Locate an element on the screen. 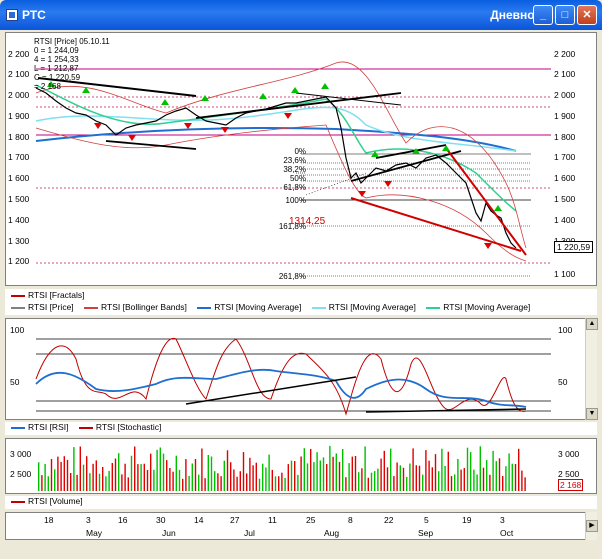  scroll-right-button: ▶ is located at coordinates (592, 526).